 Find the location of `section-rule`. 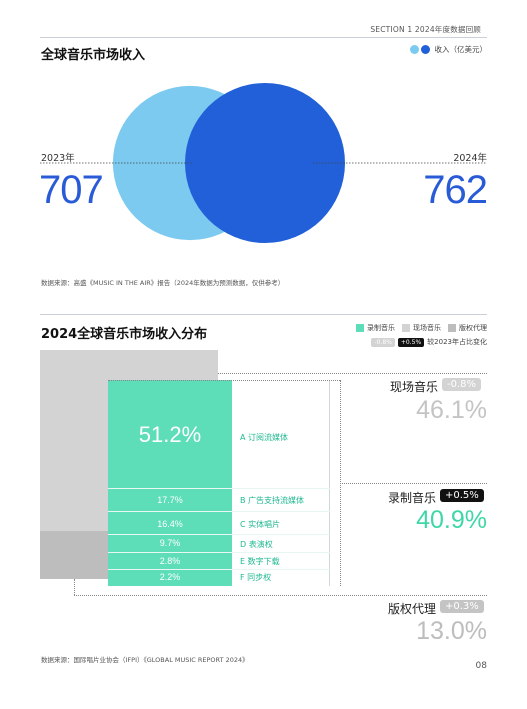

section-rule is located at coordinates (263, 314).